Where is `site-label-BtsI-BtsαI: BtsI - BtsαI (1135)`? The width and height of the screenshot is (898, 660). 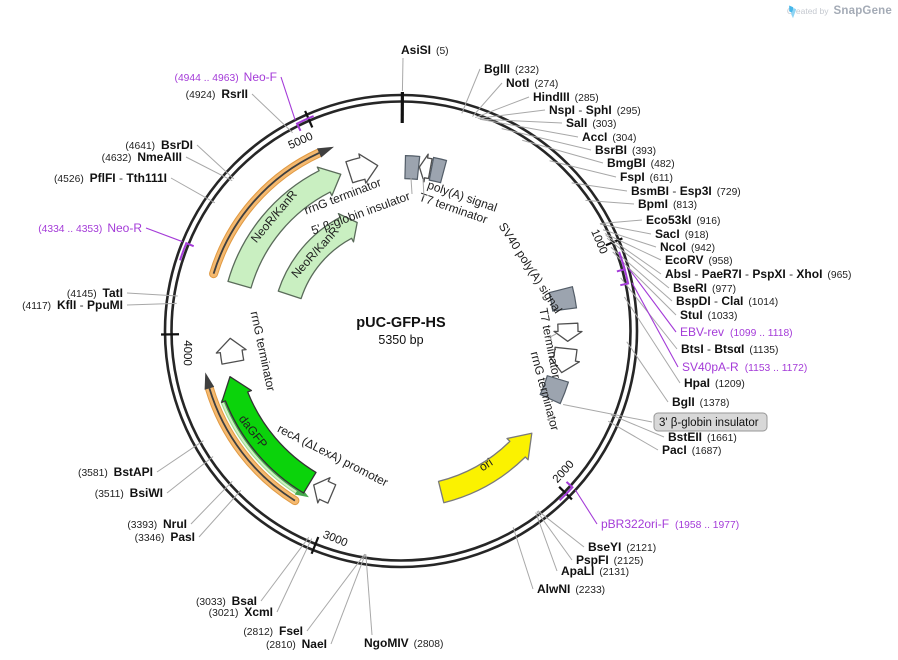 site-label-BtsI-BtsαI: BtsI - BtsαI (1135) is located at coordinates (729, 349).